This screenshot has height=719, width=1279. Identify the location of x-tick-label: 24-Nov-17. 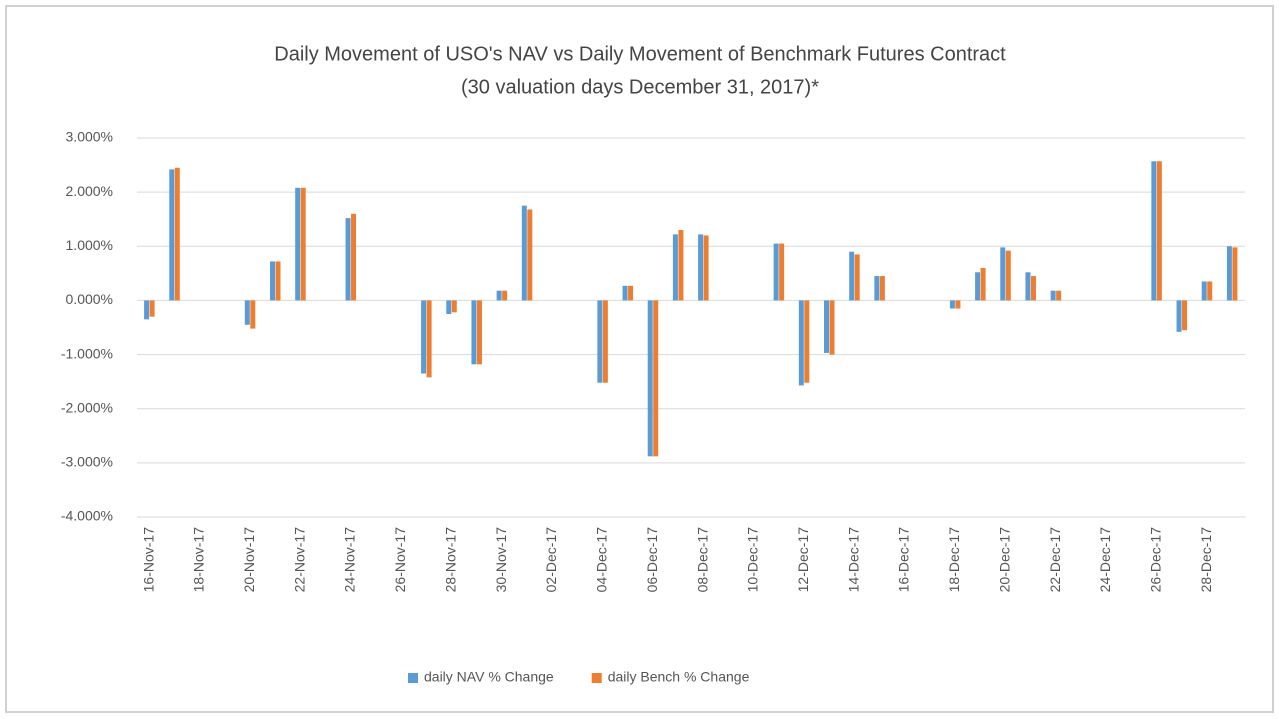
(350, 560).